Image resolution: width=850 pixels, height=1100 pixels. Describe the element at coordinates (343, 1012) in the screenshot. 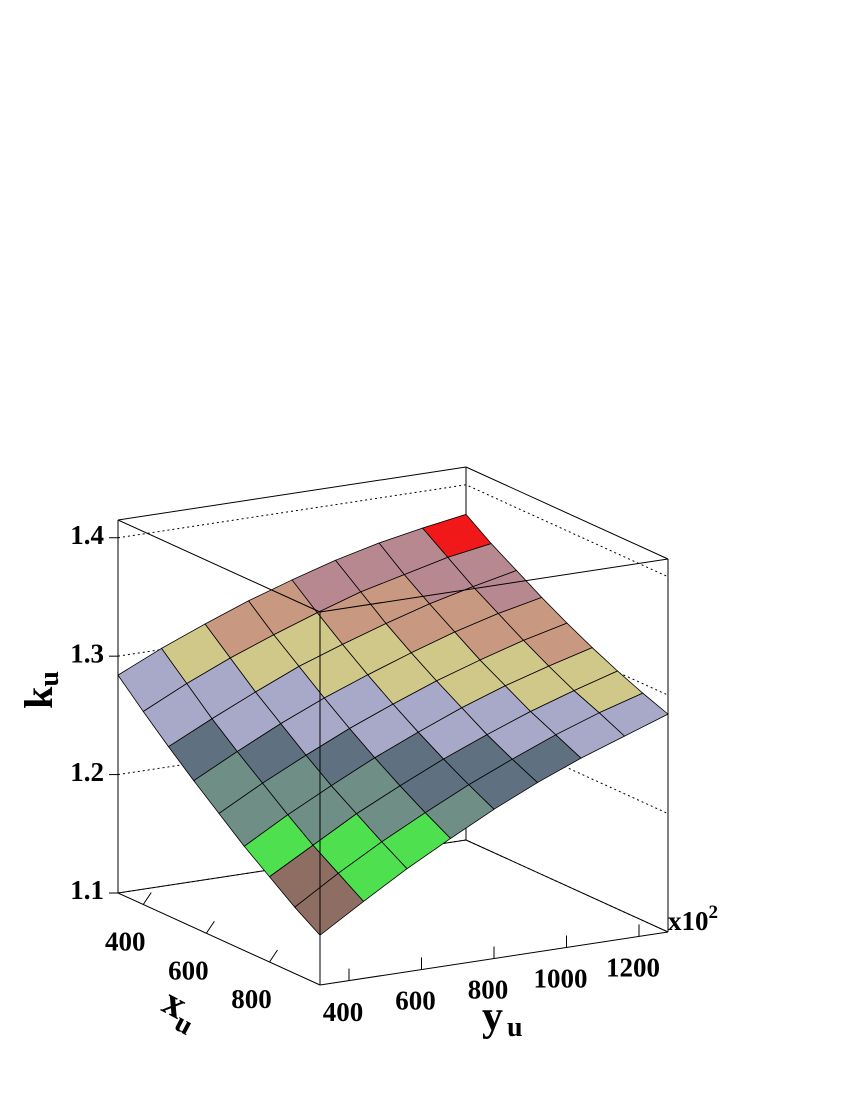

I see `y-tick-label: 400` at that location.